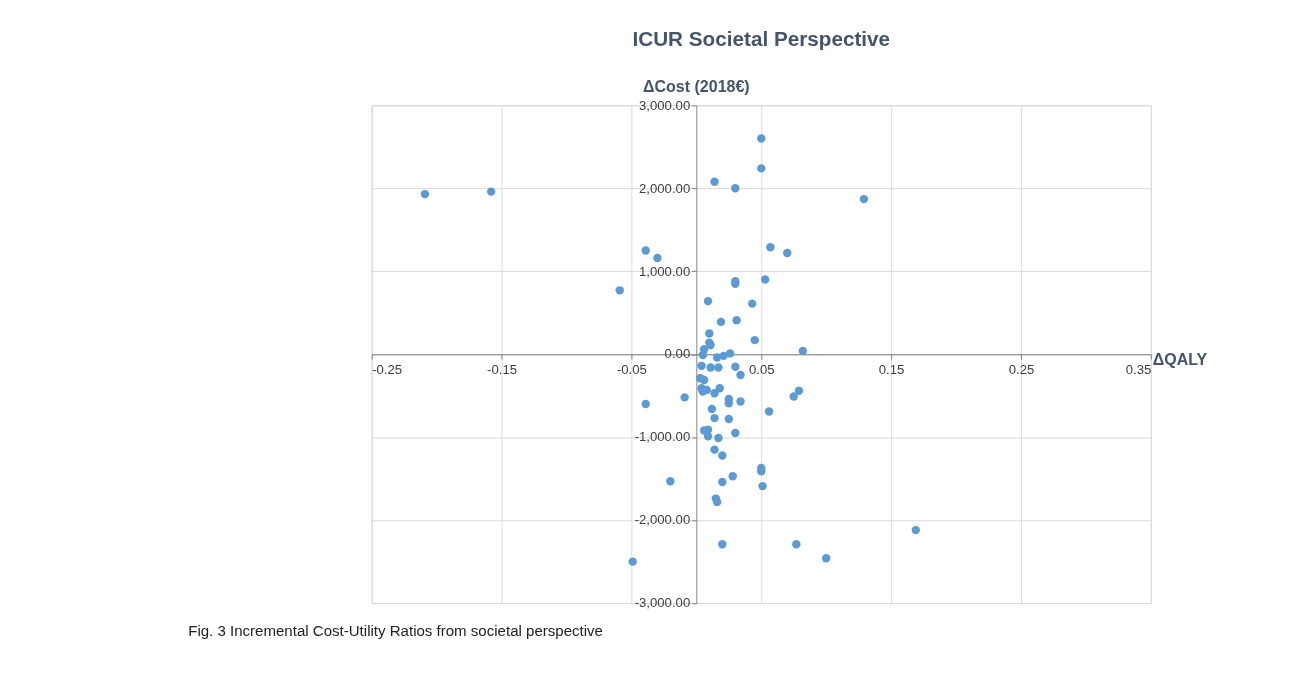 The width and height of the screenshot is (1292, 674). I want to click on y-tick-label: -1,000.00, so click(662, 437).